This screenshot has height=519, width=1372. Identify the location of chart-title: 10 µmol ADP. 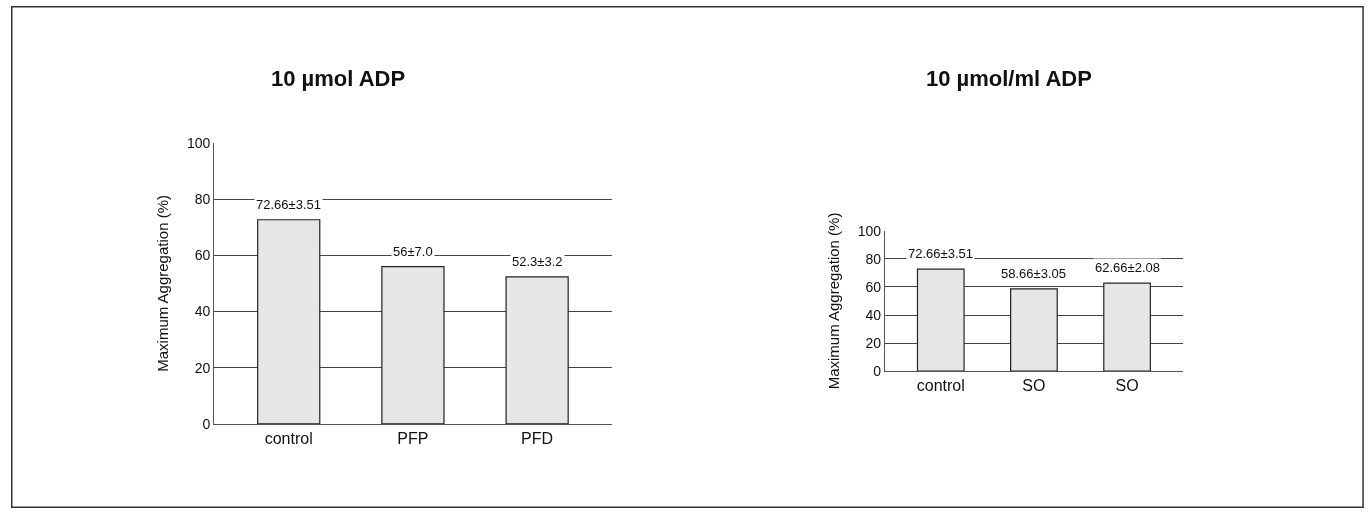
(338, 78).